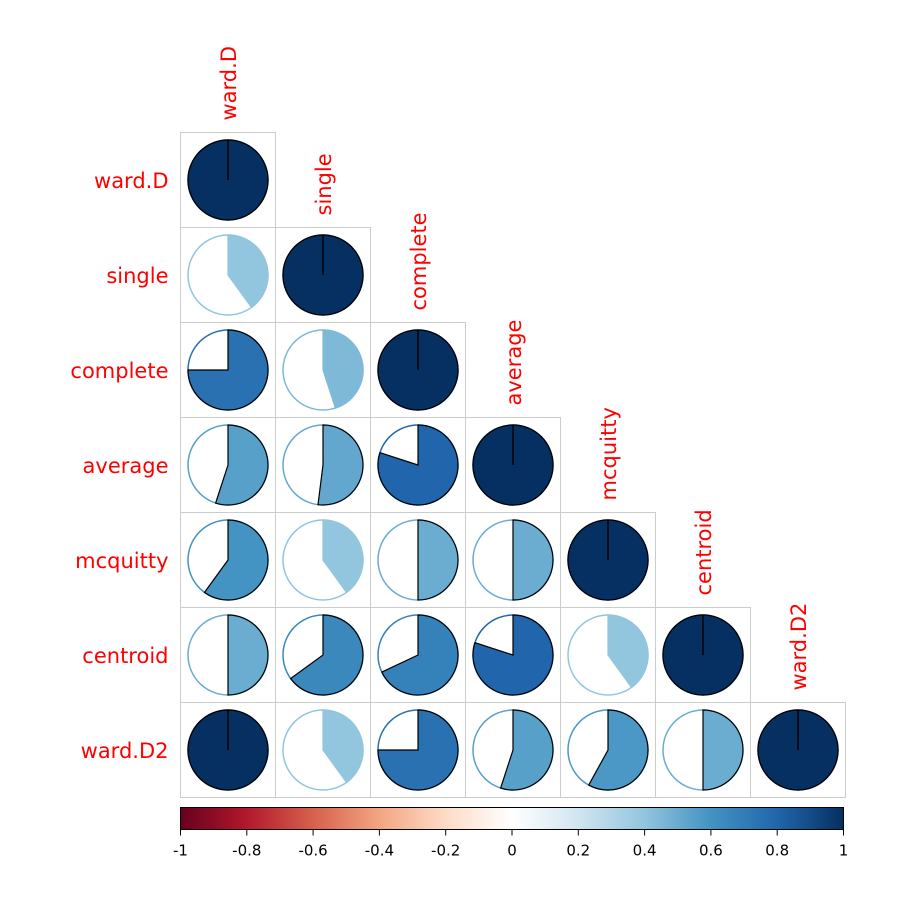 The image size is (900, 900). What do you see at coordinates (323, 275) in the screenshot?
I see `cell-single-single` at bounding box center [323, 275].